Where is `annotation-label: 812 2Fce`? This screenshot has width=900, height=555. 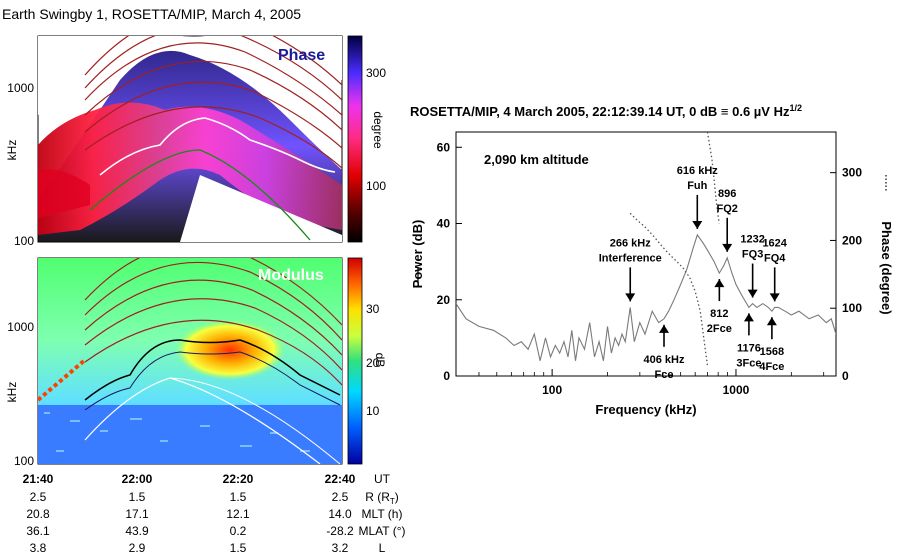
annotation-label: 812 2Fce is located at coordinates (719, 321).